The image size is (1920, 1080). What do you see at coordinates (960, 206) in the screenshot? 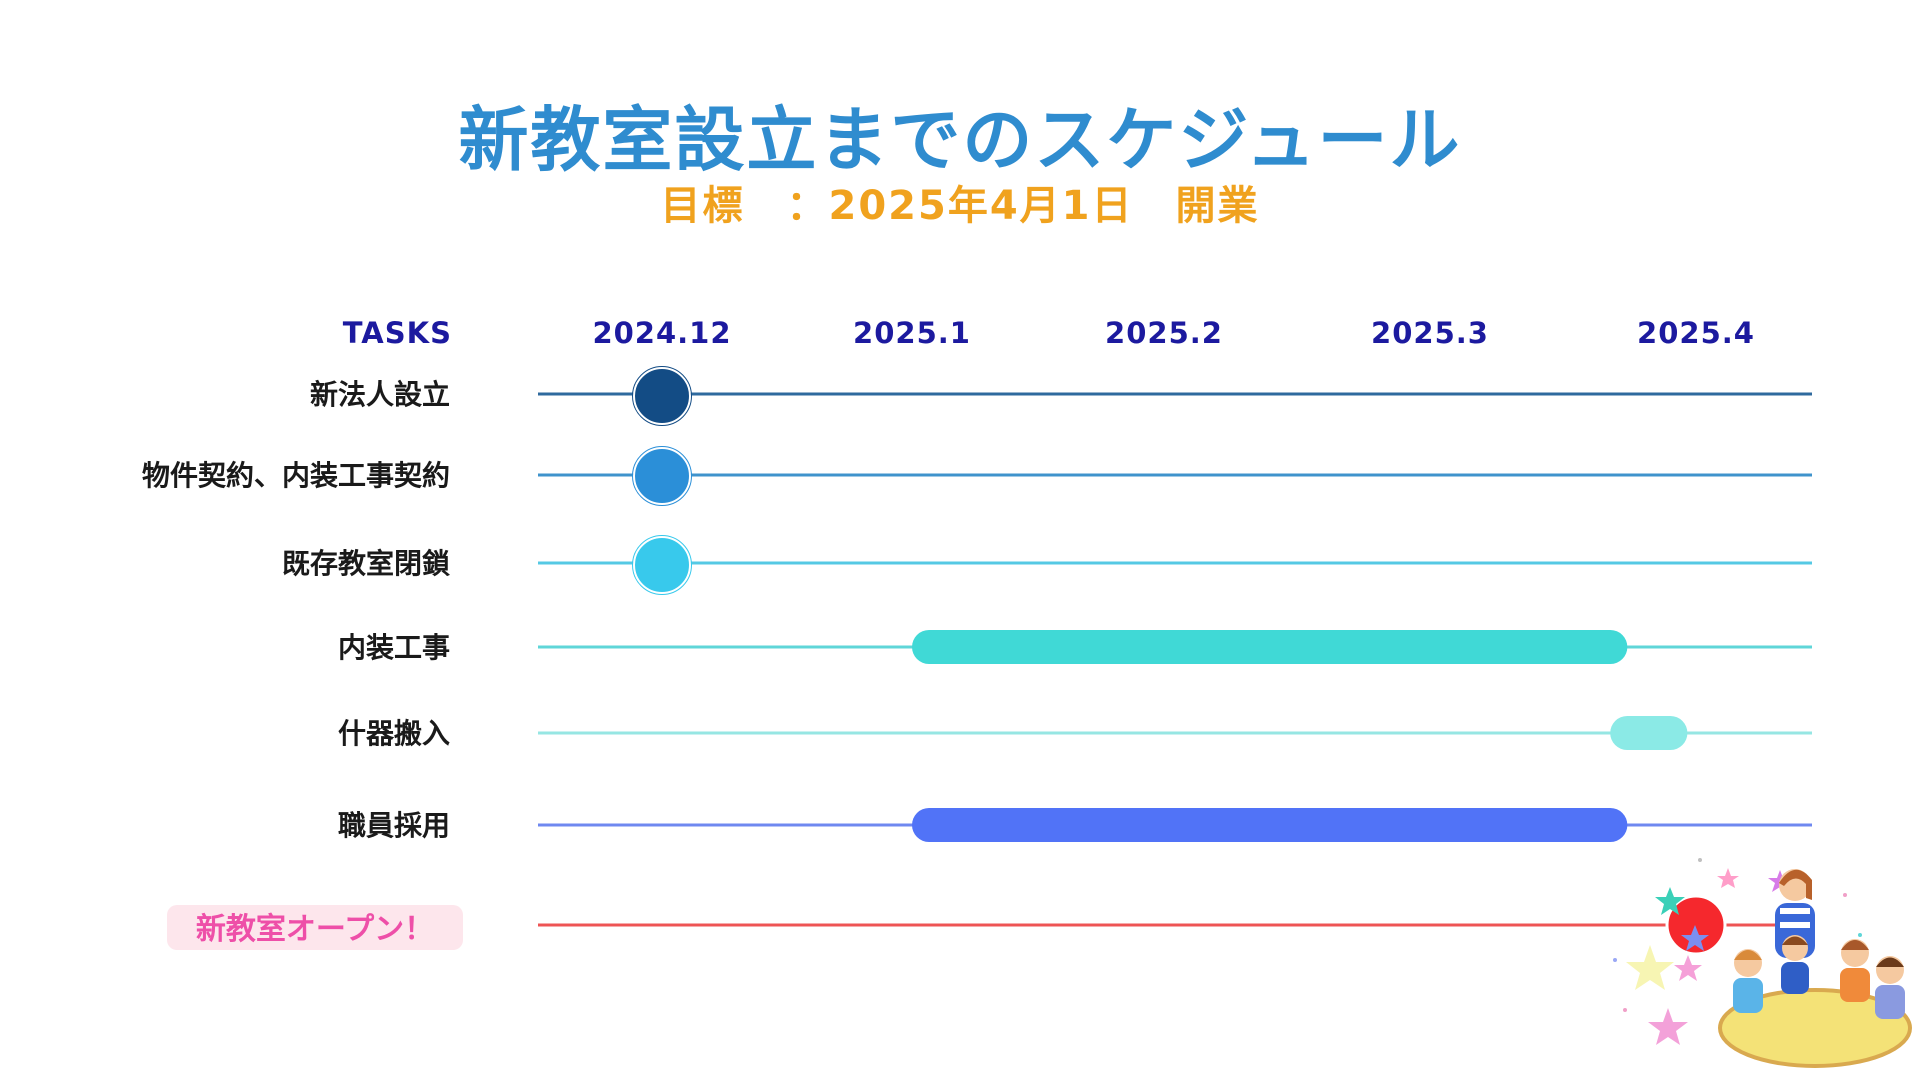
I see `chart-subtitle: 目標 ：2025年4月1日 開業` at bounding box center [960, 206].